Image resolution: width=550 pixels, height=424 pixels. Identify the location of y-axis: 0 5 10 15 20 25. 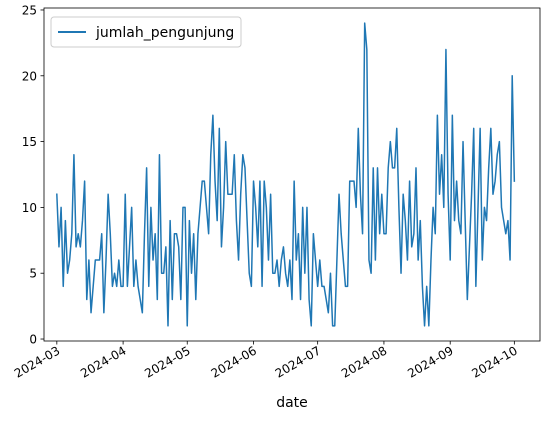
(33, 175).